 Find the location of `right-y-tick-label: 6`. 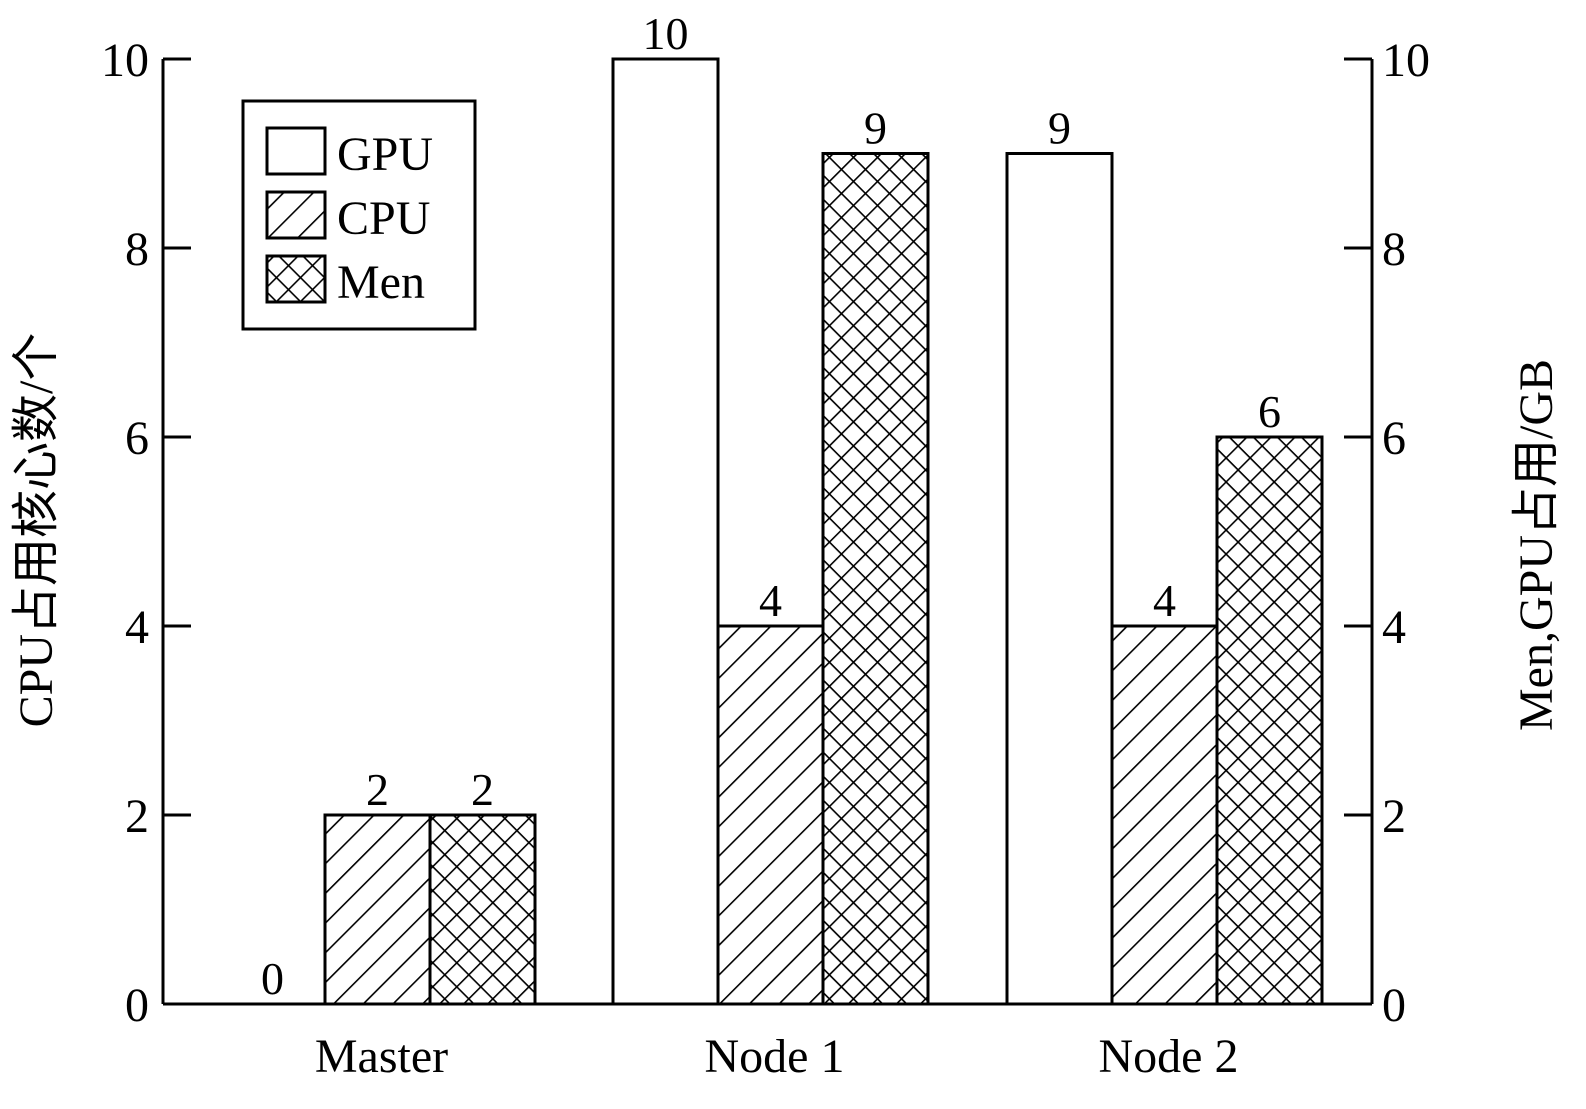

right-y-tick-label: 6 is located at coordinates (1394, 438).